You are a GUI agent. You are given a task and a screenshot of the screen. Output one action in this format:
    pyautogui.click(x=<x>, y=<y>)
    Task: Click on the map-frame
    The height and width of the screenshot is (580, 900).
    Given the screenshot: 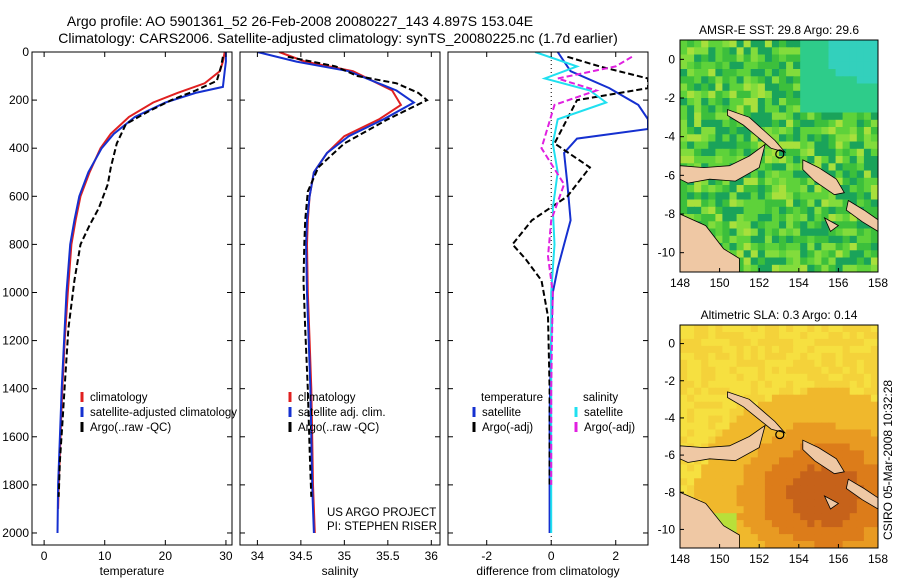 What is the action you would take?
    pyautogui.click(x=779, y=436)
    